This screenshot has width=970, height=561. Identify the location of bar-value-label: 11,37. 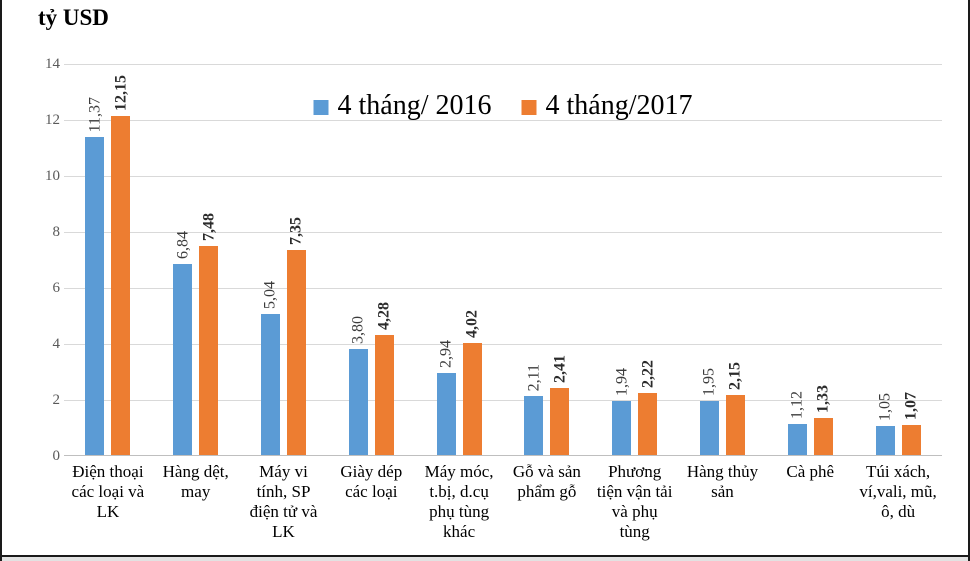
(95, 115).